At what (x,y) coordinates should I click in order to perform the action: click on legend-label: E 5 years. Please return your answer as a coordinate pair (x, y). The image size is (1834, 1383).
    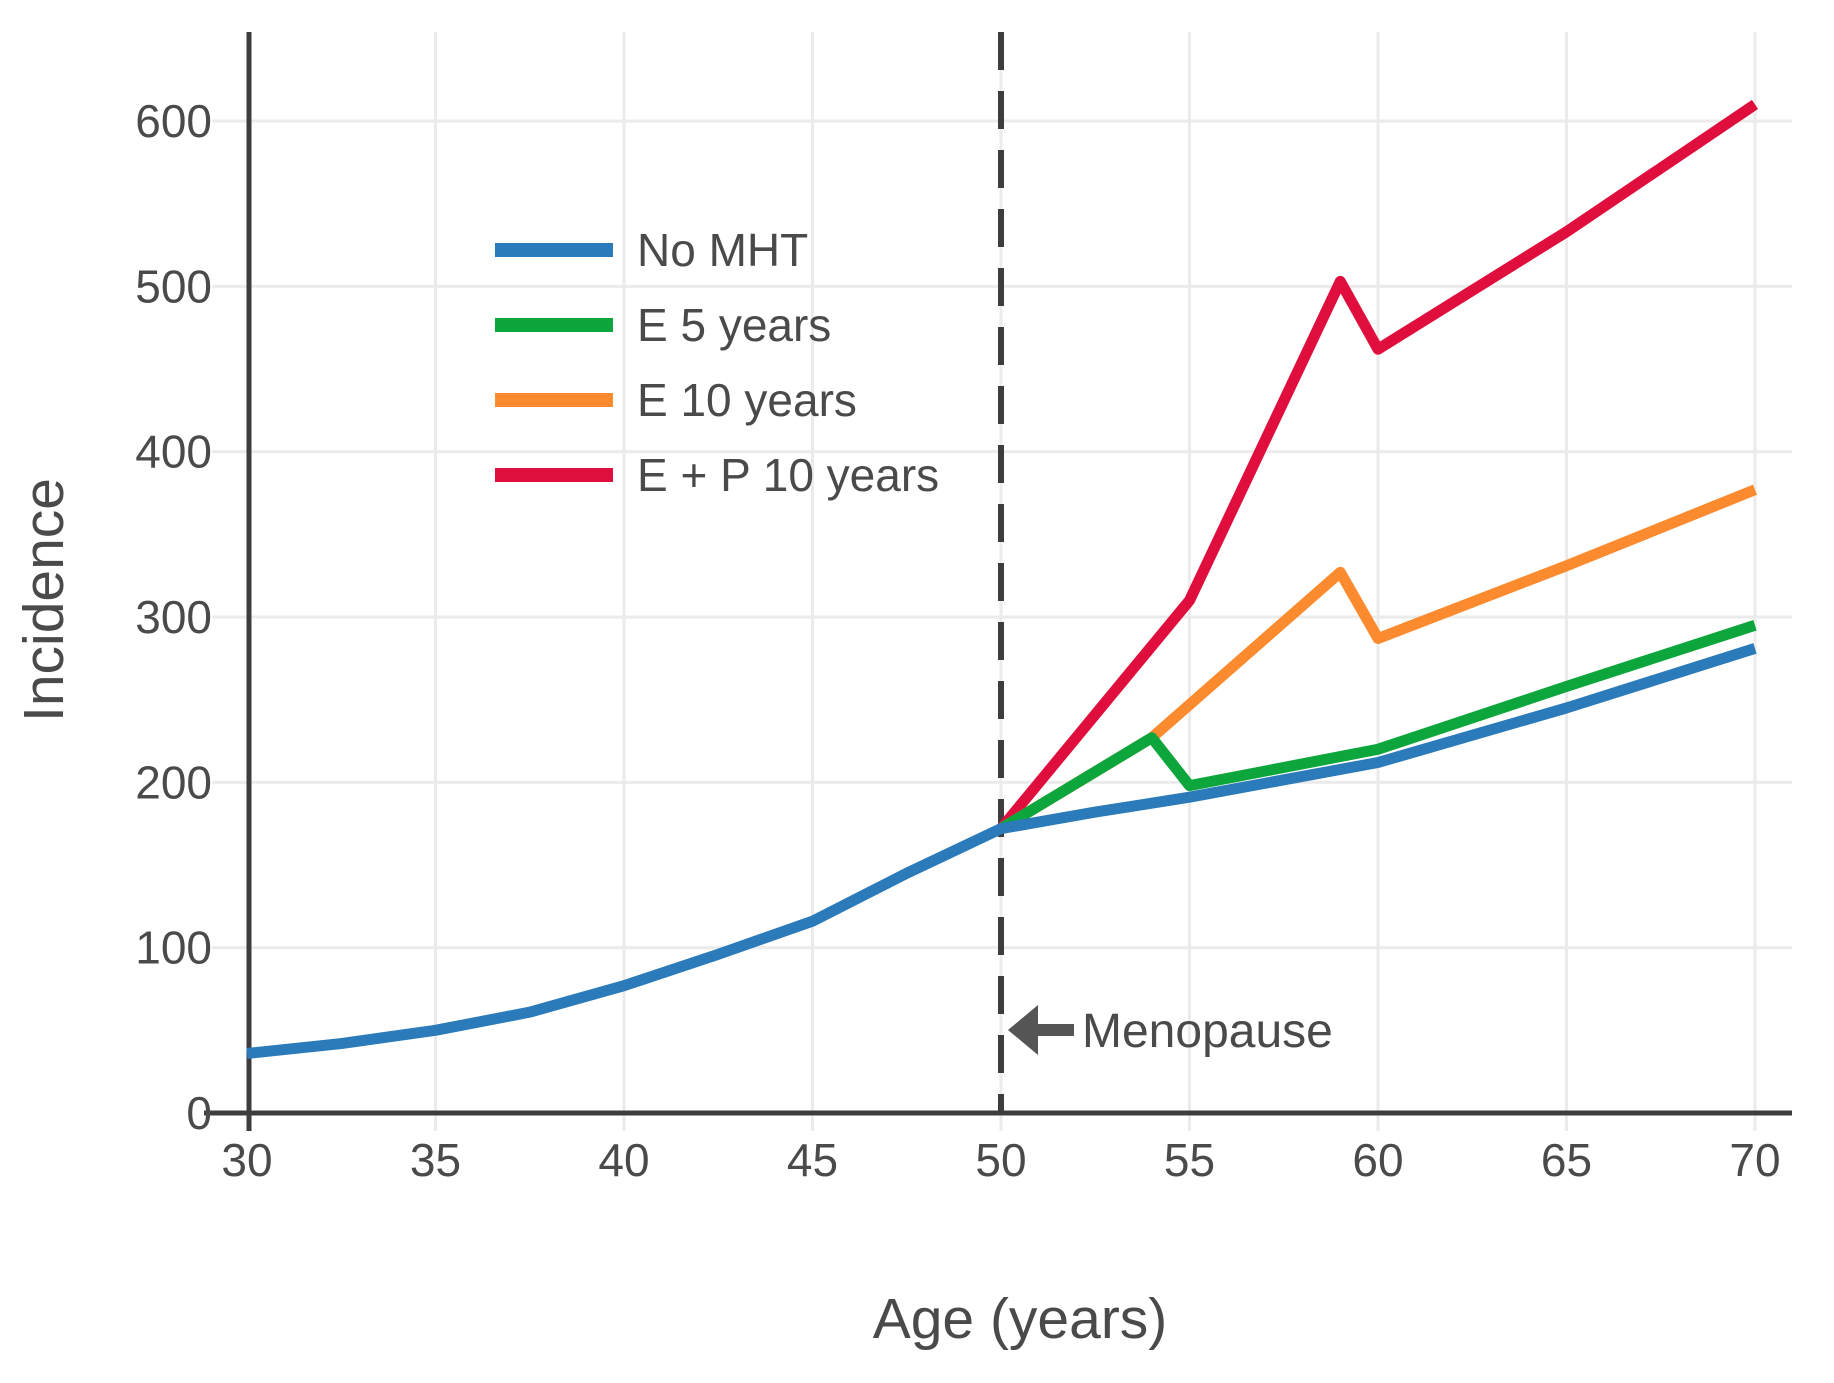
    Looking at the image, I should click on (734, 325).